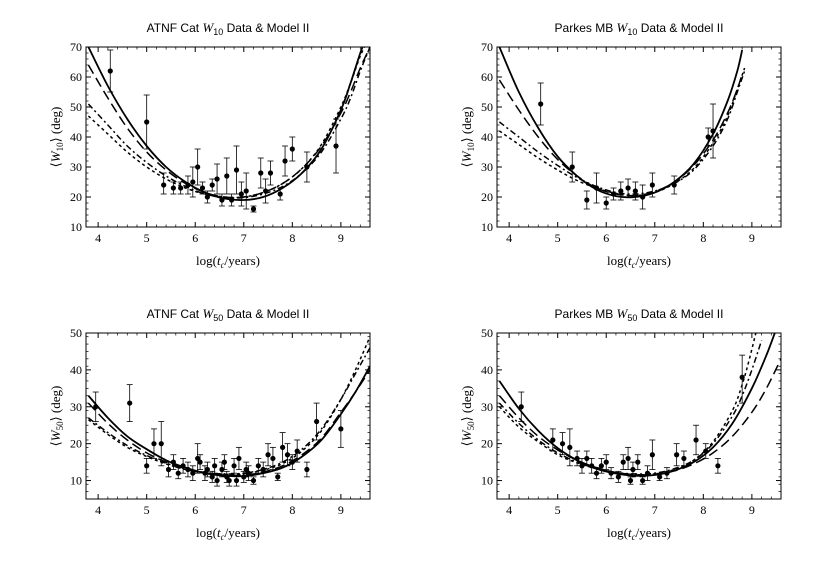 This screenshot has width=830, height=585. Describe the element at coordinates (639, 314) in the screenshot. I see `chart-title: Parkes MB W50 Data & Model II` at that location.